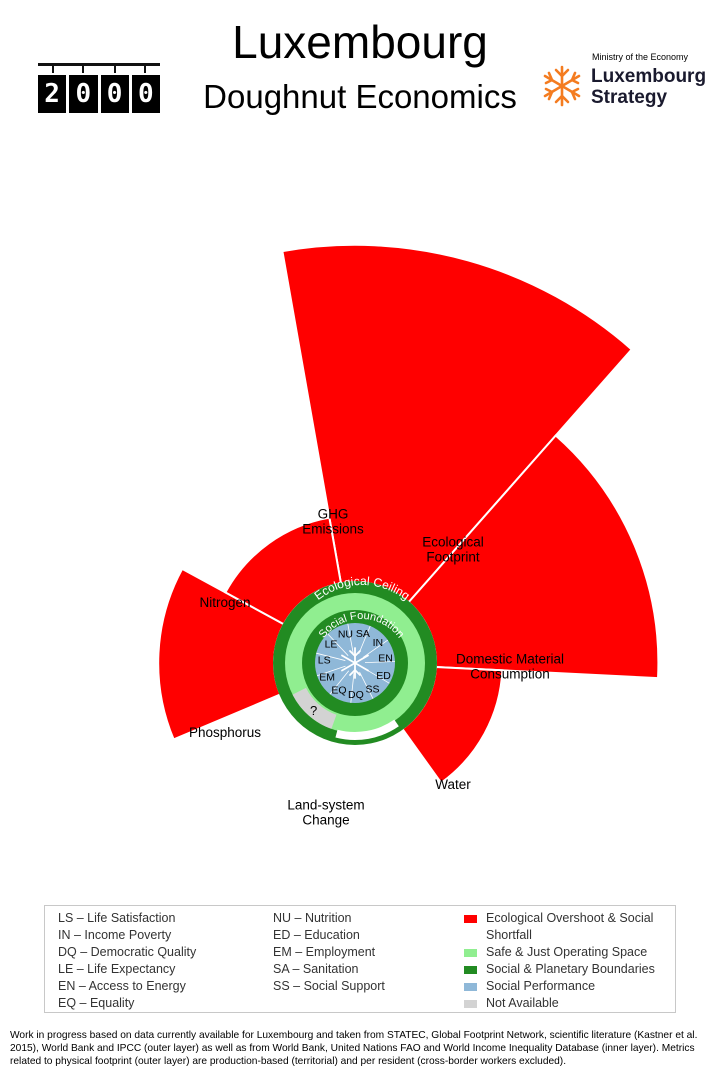 This screenshot has height=1080, width=720. Describe the element at coordinates (640, 57) in the screenshot. I see `ministry-label: Ministry of the Economy` at that location.